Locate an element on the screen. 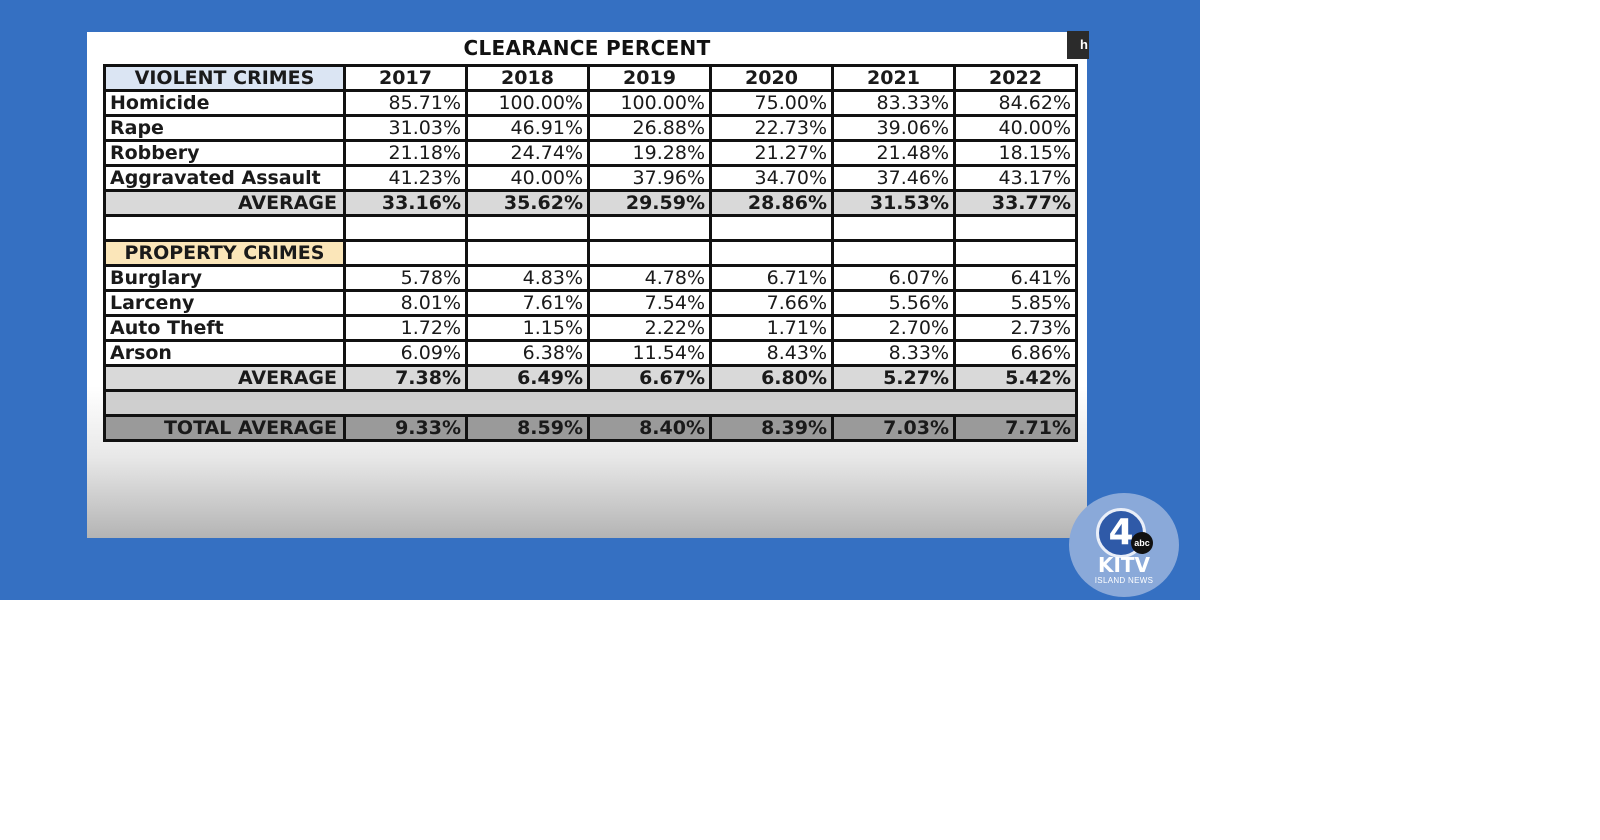  table-cell: 19.28% is located at coordinates (649, 153).